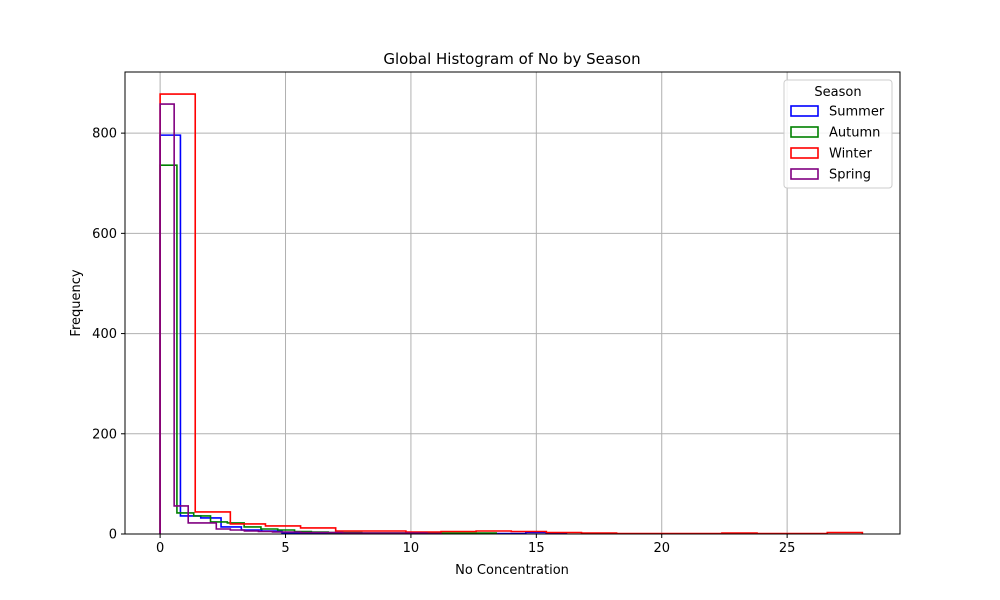 The image size is (1000, 600). I want to click on legend-label-spring: Spring, so click(850, 175).